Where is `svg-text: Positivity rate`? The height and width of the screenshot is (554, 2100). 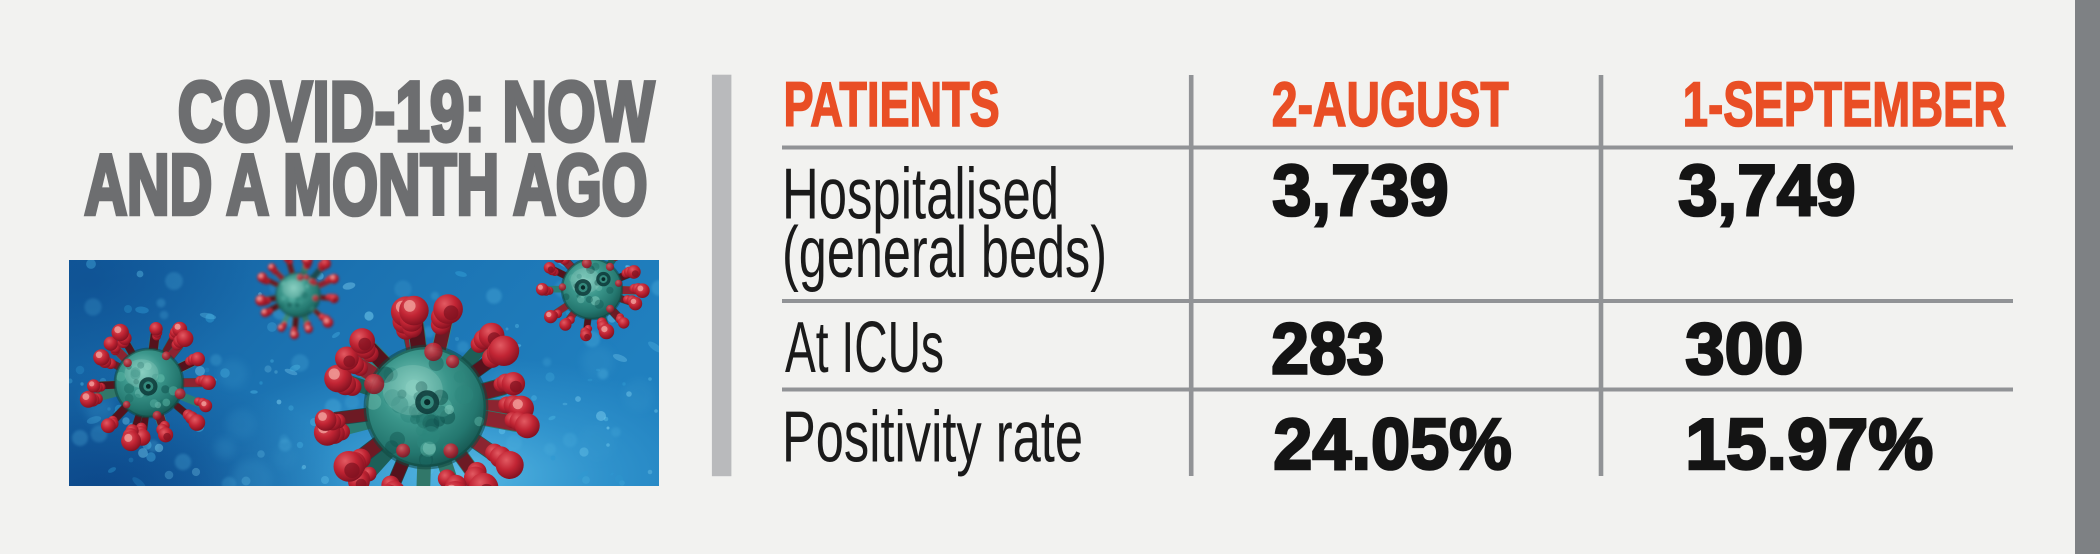
svg-text: Positivity rate is located at coordinates (932, 438).